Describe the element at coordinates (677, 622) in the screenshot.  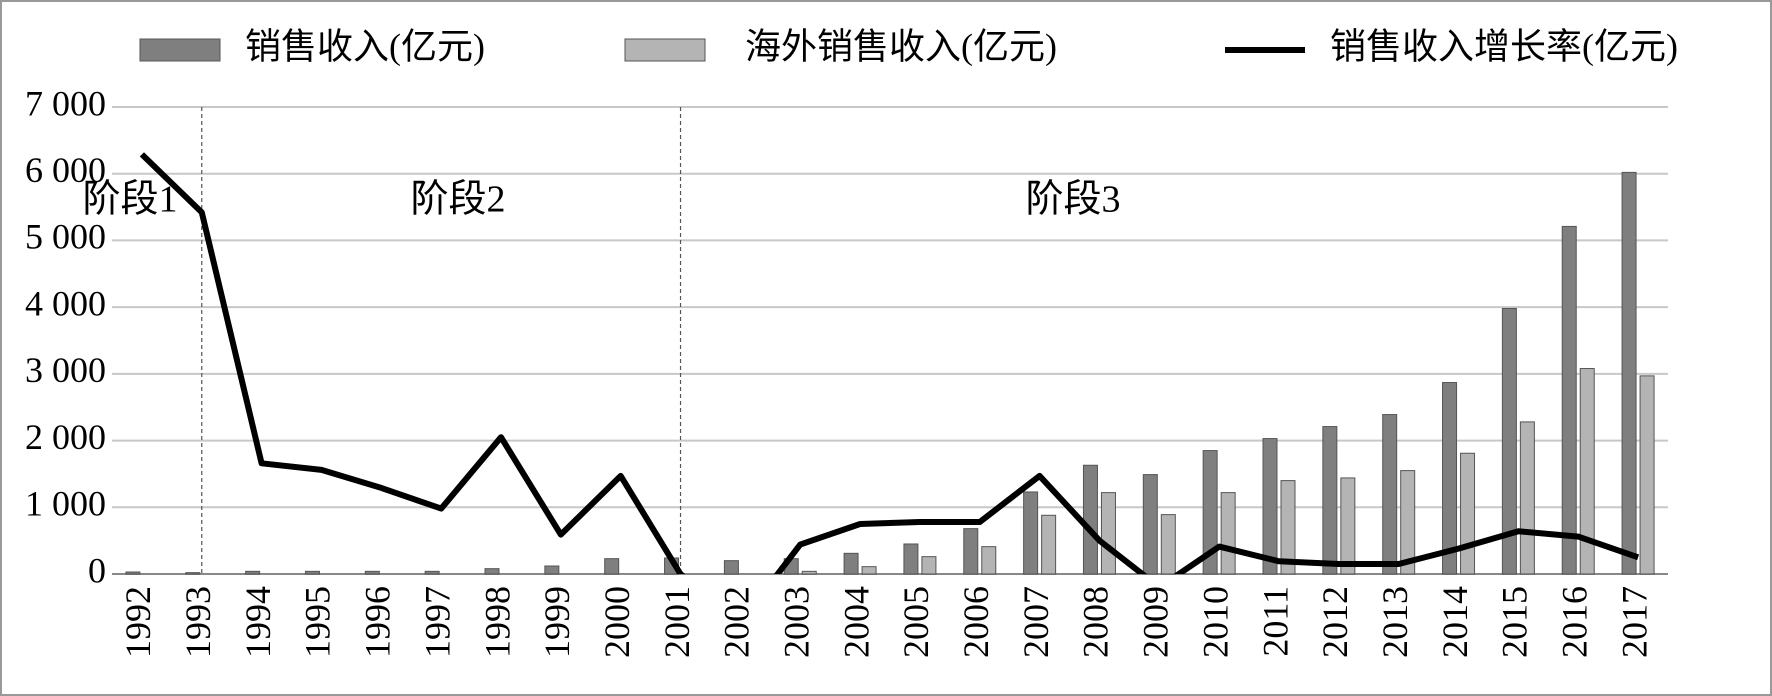
I see `x-tick-label: 2001` at that location.